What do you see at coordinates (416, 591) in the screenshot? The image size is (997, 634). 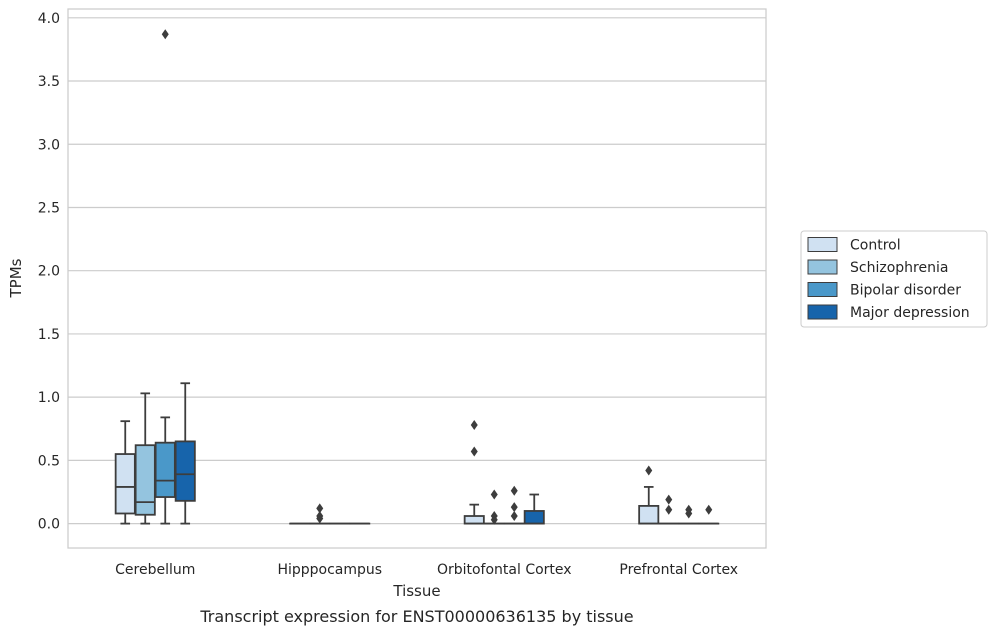 I see `x-axis-title: Tissue` at bounding box center [416, 591].